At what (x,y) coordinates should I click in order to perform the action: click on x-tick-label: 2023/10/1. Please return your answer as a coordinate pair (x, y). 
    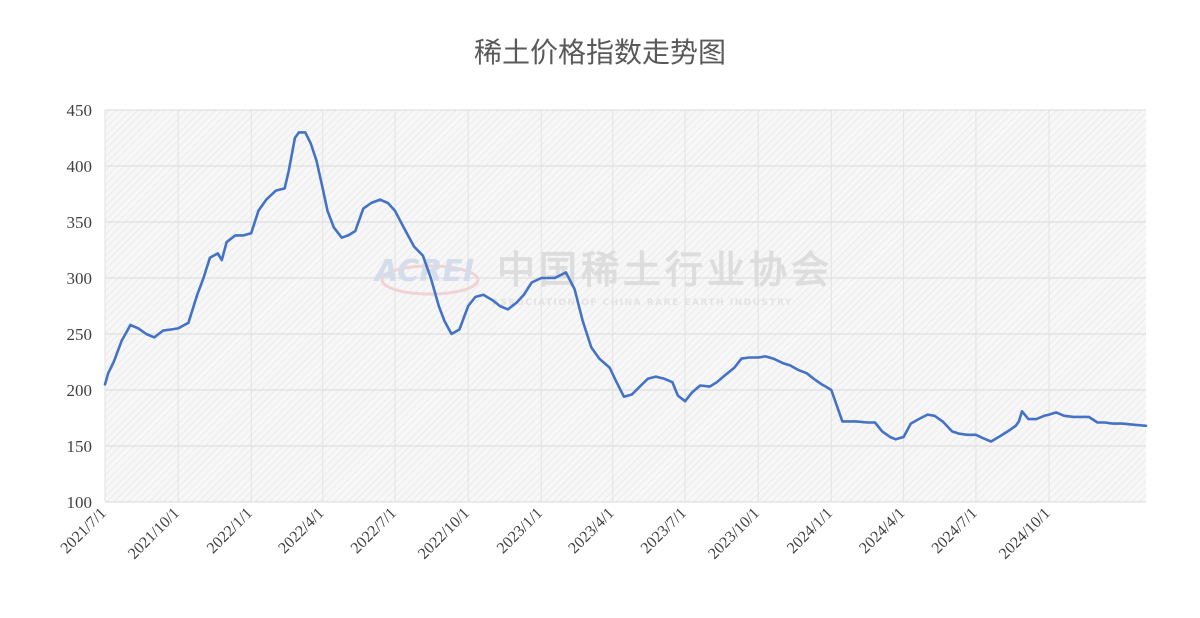
    Looking at the image, I should click on (734, 534).